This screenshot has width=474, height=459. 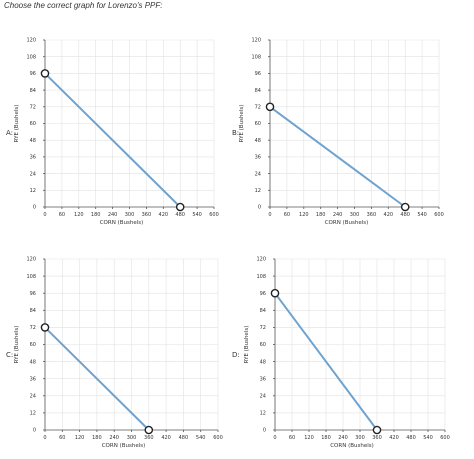 What do you see at coordinates (9, 355) in the screenshot?
I see `option-label-c: C:` at bounding box center [9, 355].